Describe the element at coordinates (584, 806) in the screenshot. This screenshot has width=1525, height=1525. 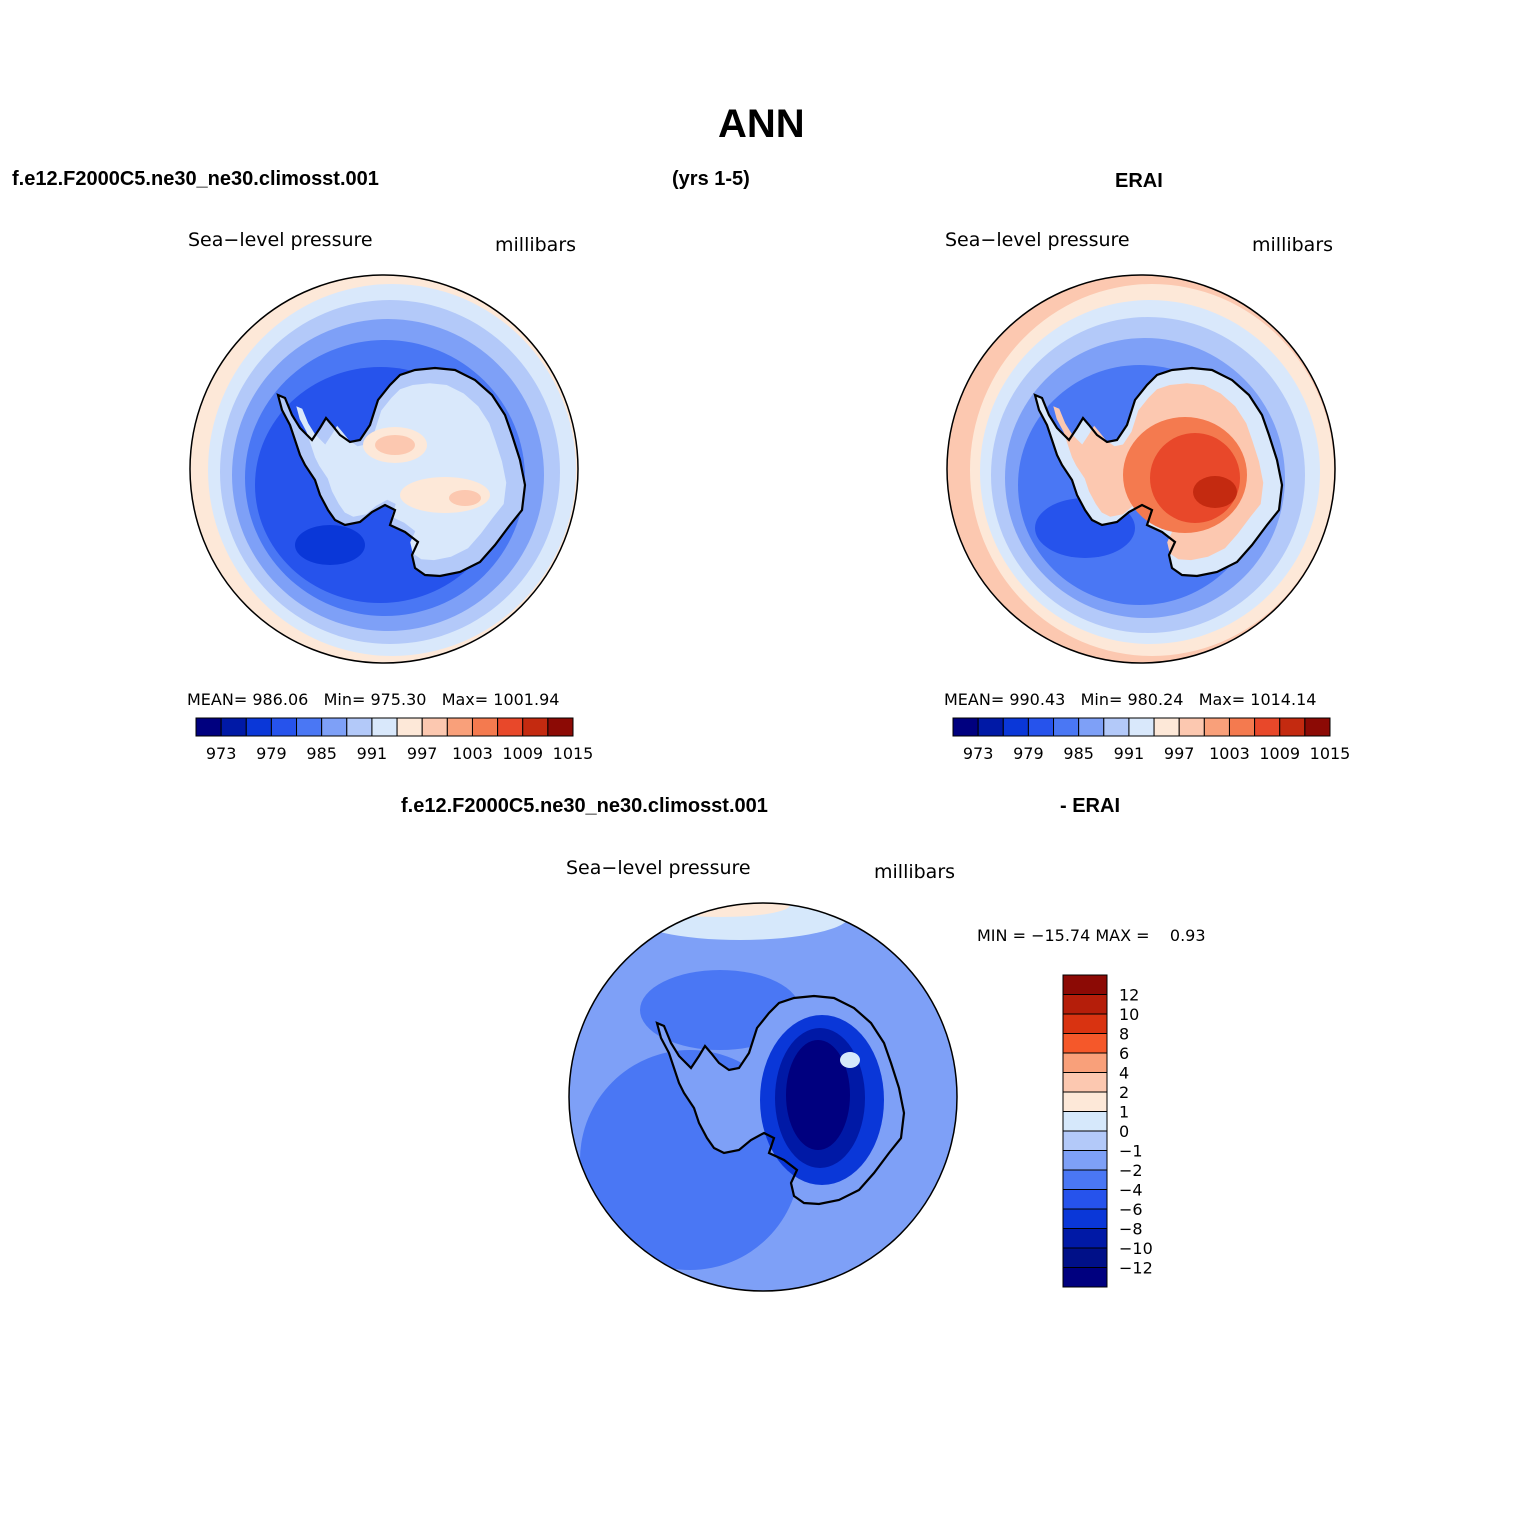
I see `diff-case-name-label: f.e12.F2000C5.ne30_ne30.climosst.001` at that location.